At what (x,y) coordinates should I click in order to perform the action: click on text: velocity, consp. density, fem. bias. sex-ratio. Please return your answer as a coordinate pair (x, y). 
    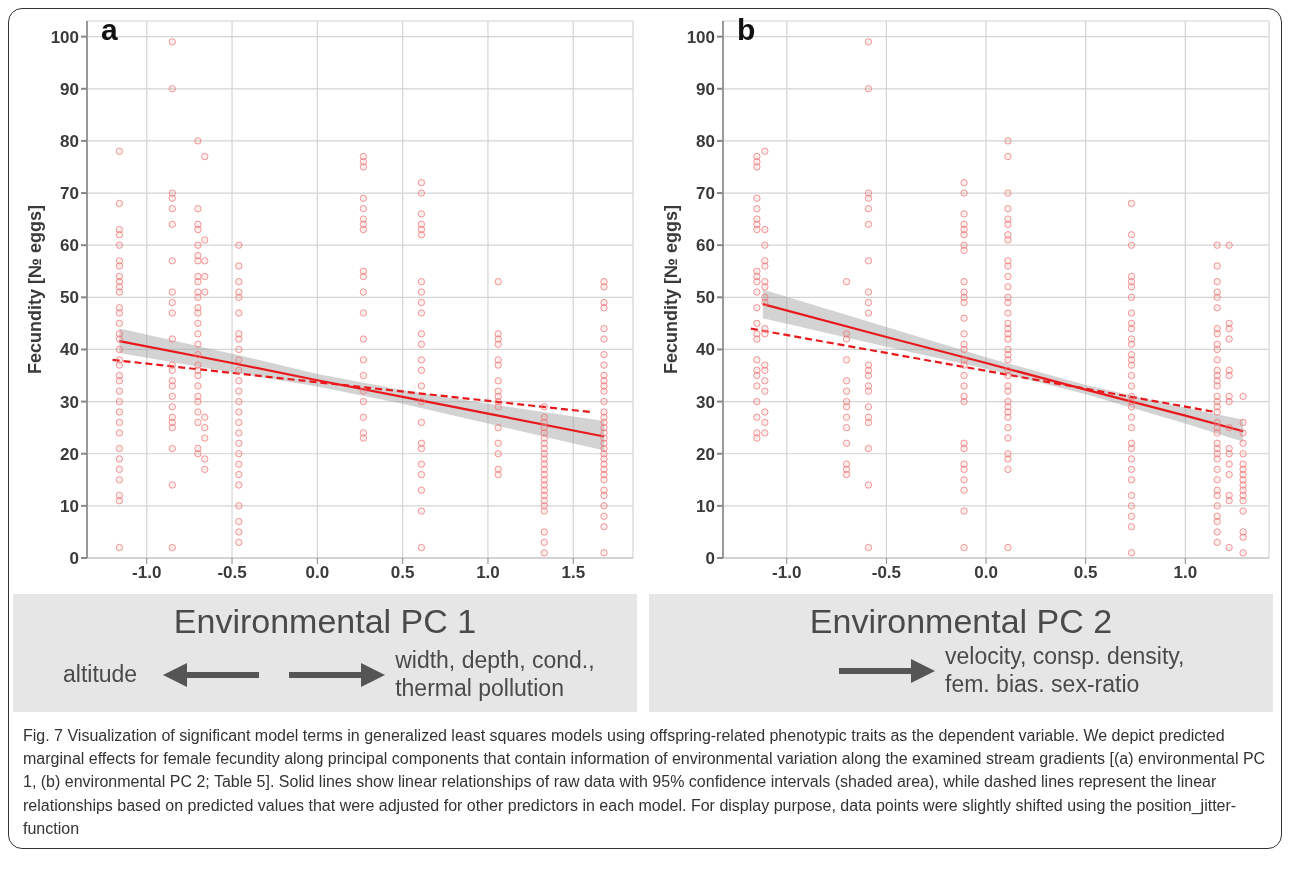
    Looking at the image, I should click on (1065, 671).